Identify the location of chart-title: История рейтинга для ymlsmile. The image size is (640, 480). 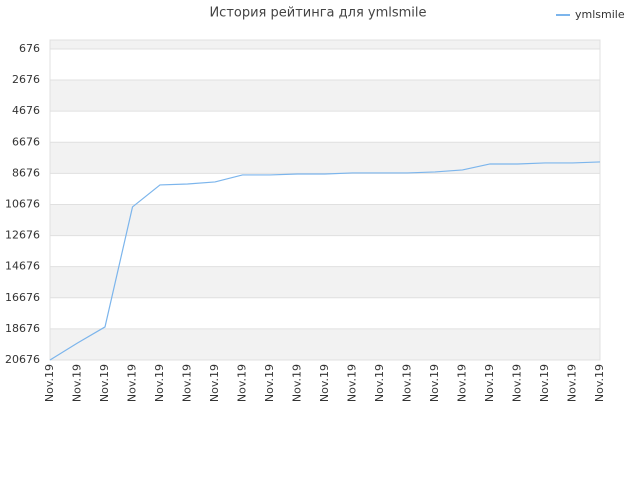
(317, 13).